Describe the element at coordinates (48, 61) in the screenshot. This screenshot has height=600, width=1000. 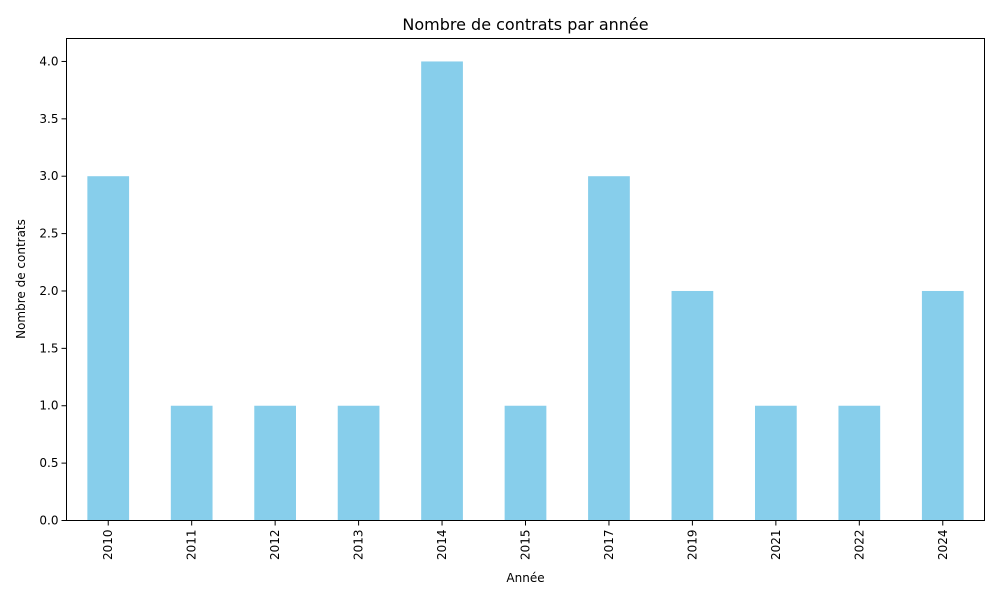
I see `y-tick-label: 4.0` at that location.